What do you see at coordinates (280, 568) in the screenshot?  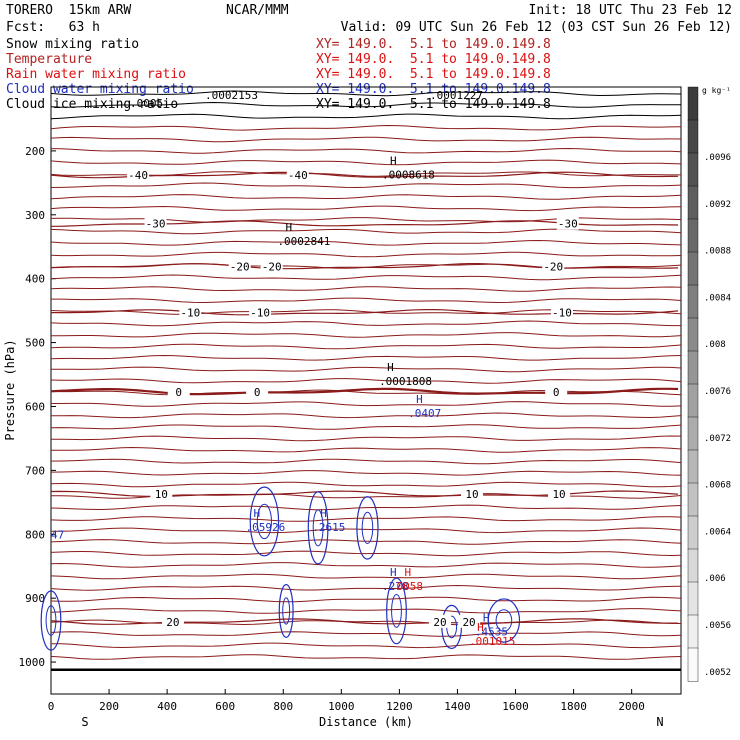 I see `cloud-water-contours` at bounding box center [280, 568].